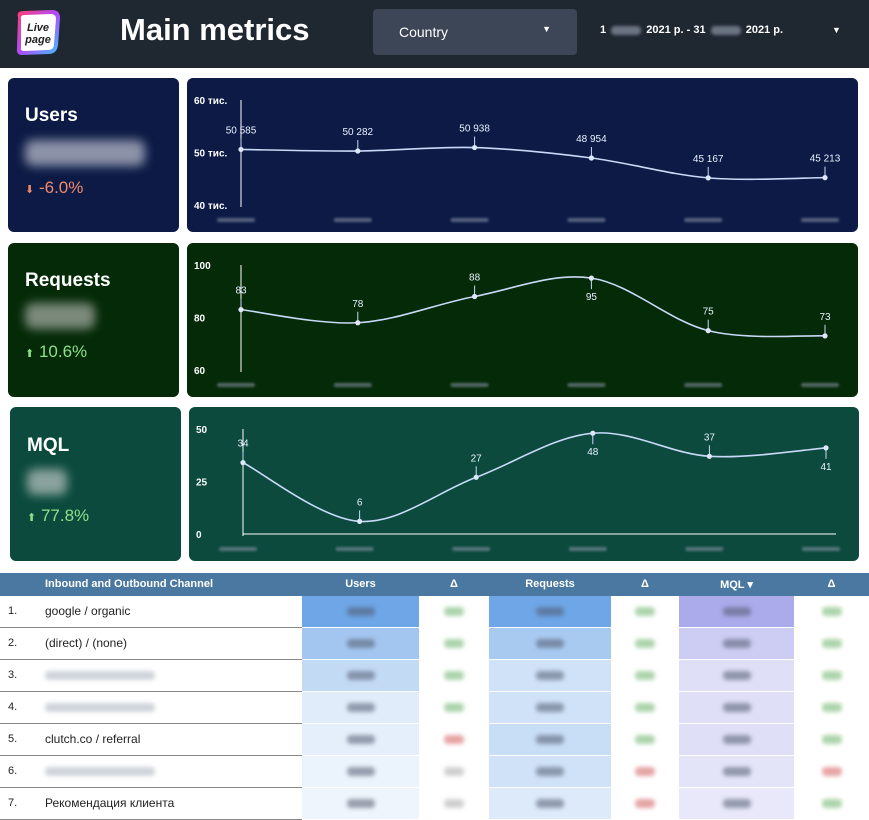 The height and width of the screenshot is (820, 869). Describe the element at coordinates (434, 676) in the screenshot. I see `table-row: 3.` at that location.